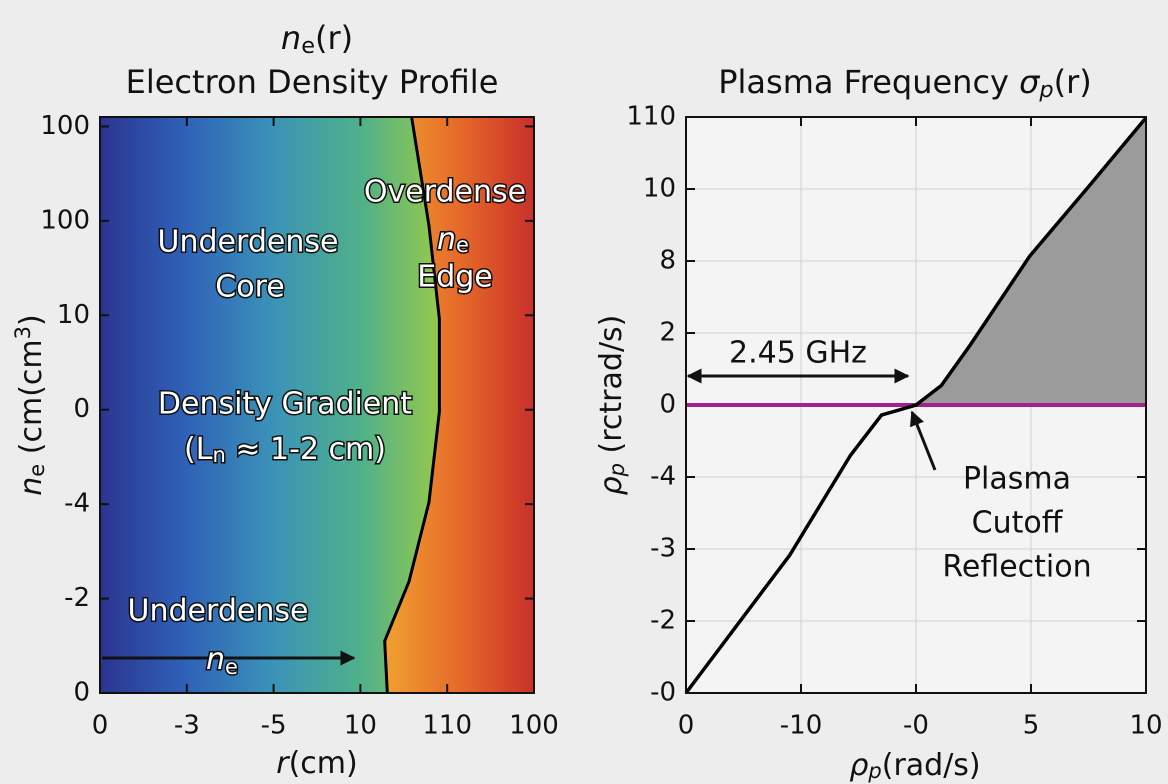 The height and width of the screenshot is (784, 1168). What do you see at coordinates (1031, 261) in the screenshot?
I see `cutoff-fill` at bounding box center [1031, 261].